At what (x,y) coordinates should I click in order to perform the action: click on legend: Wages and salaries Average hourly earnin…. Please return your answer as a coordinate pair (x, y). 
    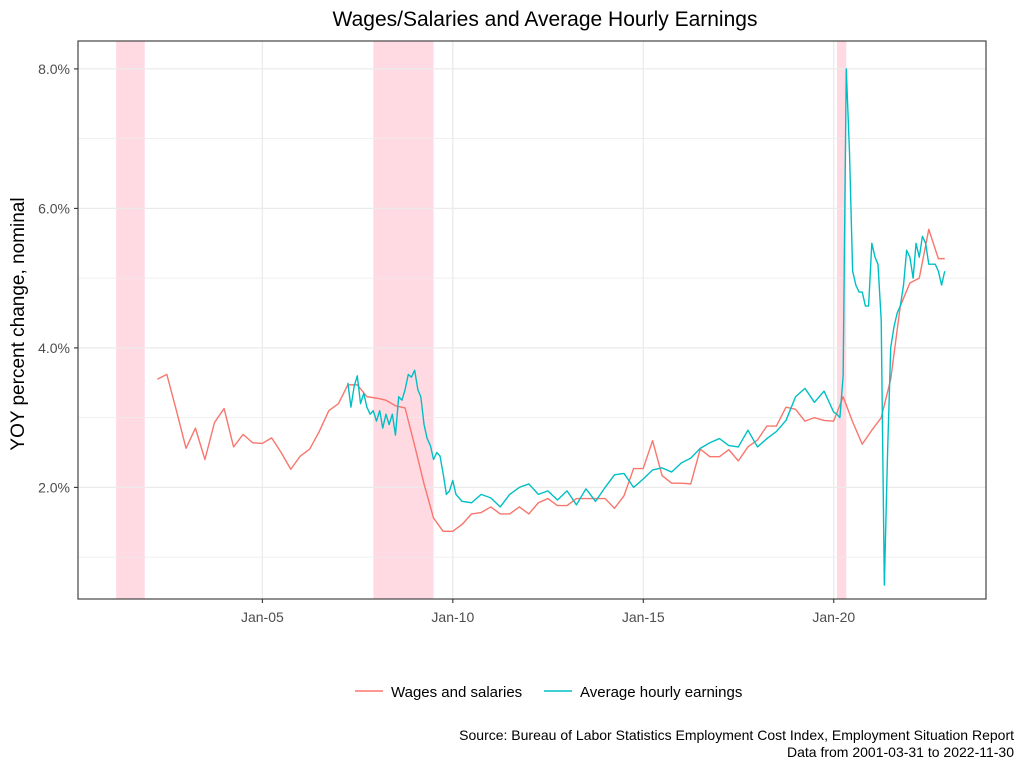
    Looking at the image, I should click on (548, 692).